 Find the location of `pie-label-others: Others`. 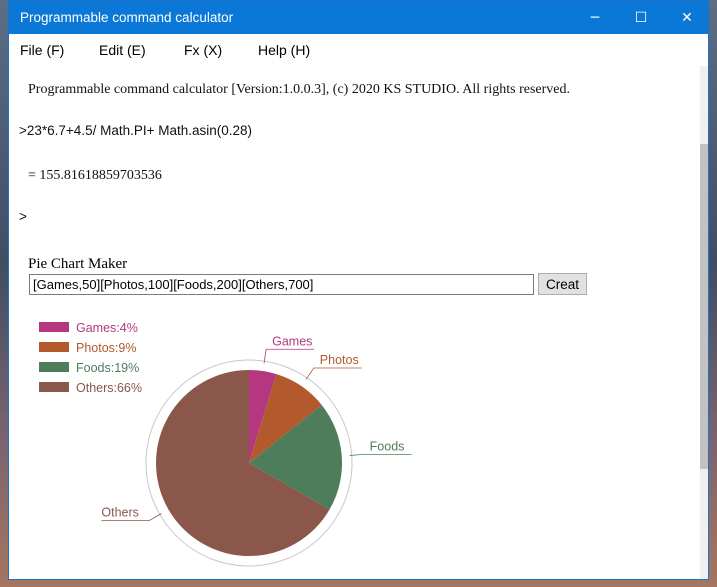

pie-label-others: Others is located at coordinates (120, 513).